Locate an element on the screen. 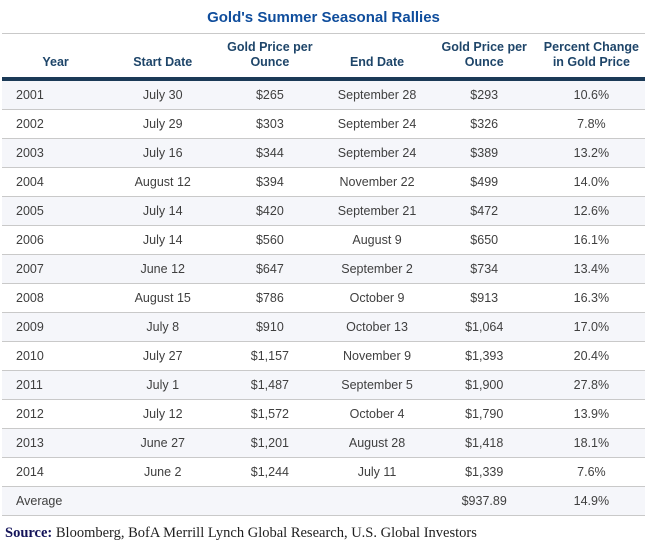 The width and height of the screenshot is (647, 541). cell-start-date: July 27 is located at coordinates (163, 356).